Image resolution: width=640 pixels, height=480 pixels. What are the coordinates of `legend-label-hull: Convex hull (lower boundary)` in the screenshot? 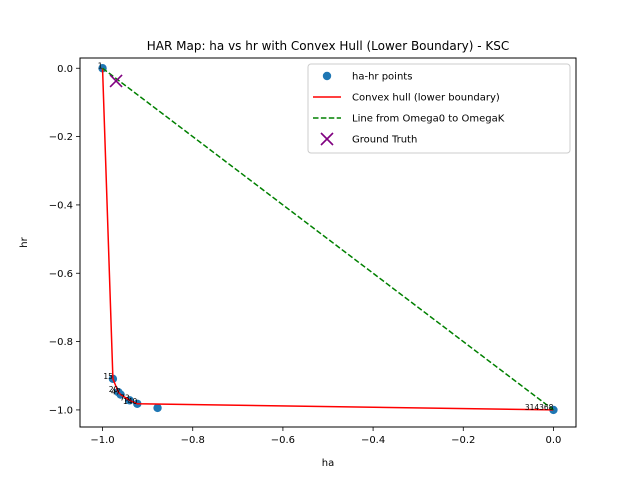 It's located at (426, 98).